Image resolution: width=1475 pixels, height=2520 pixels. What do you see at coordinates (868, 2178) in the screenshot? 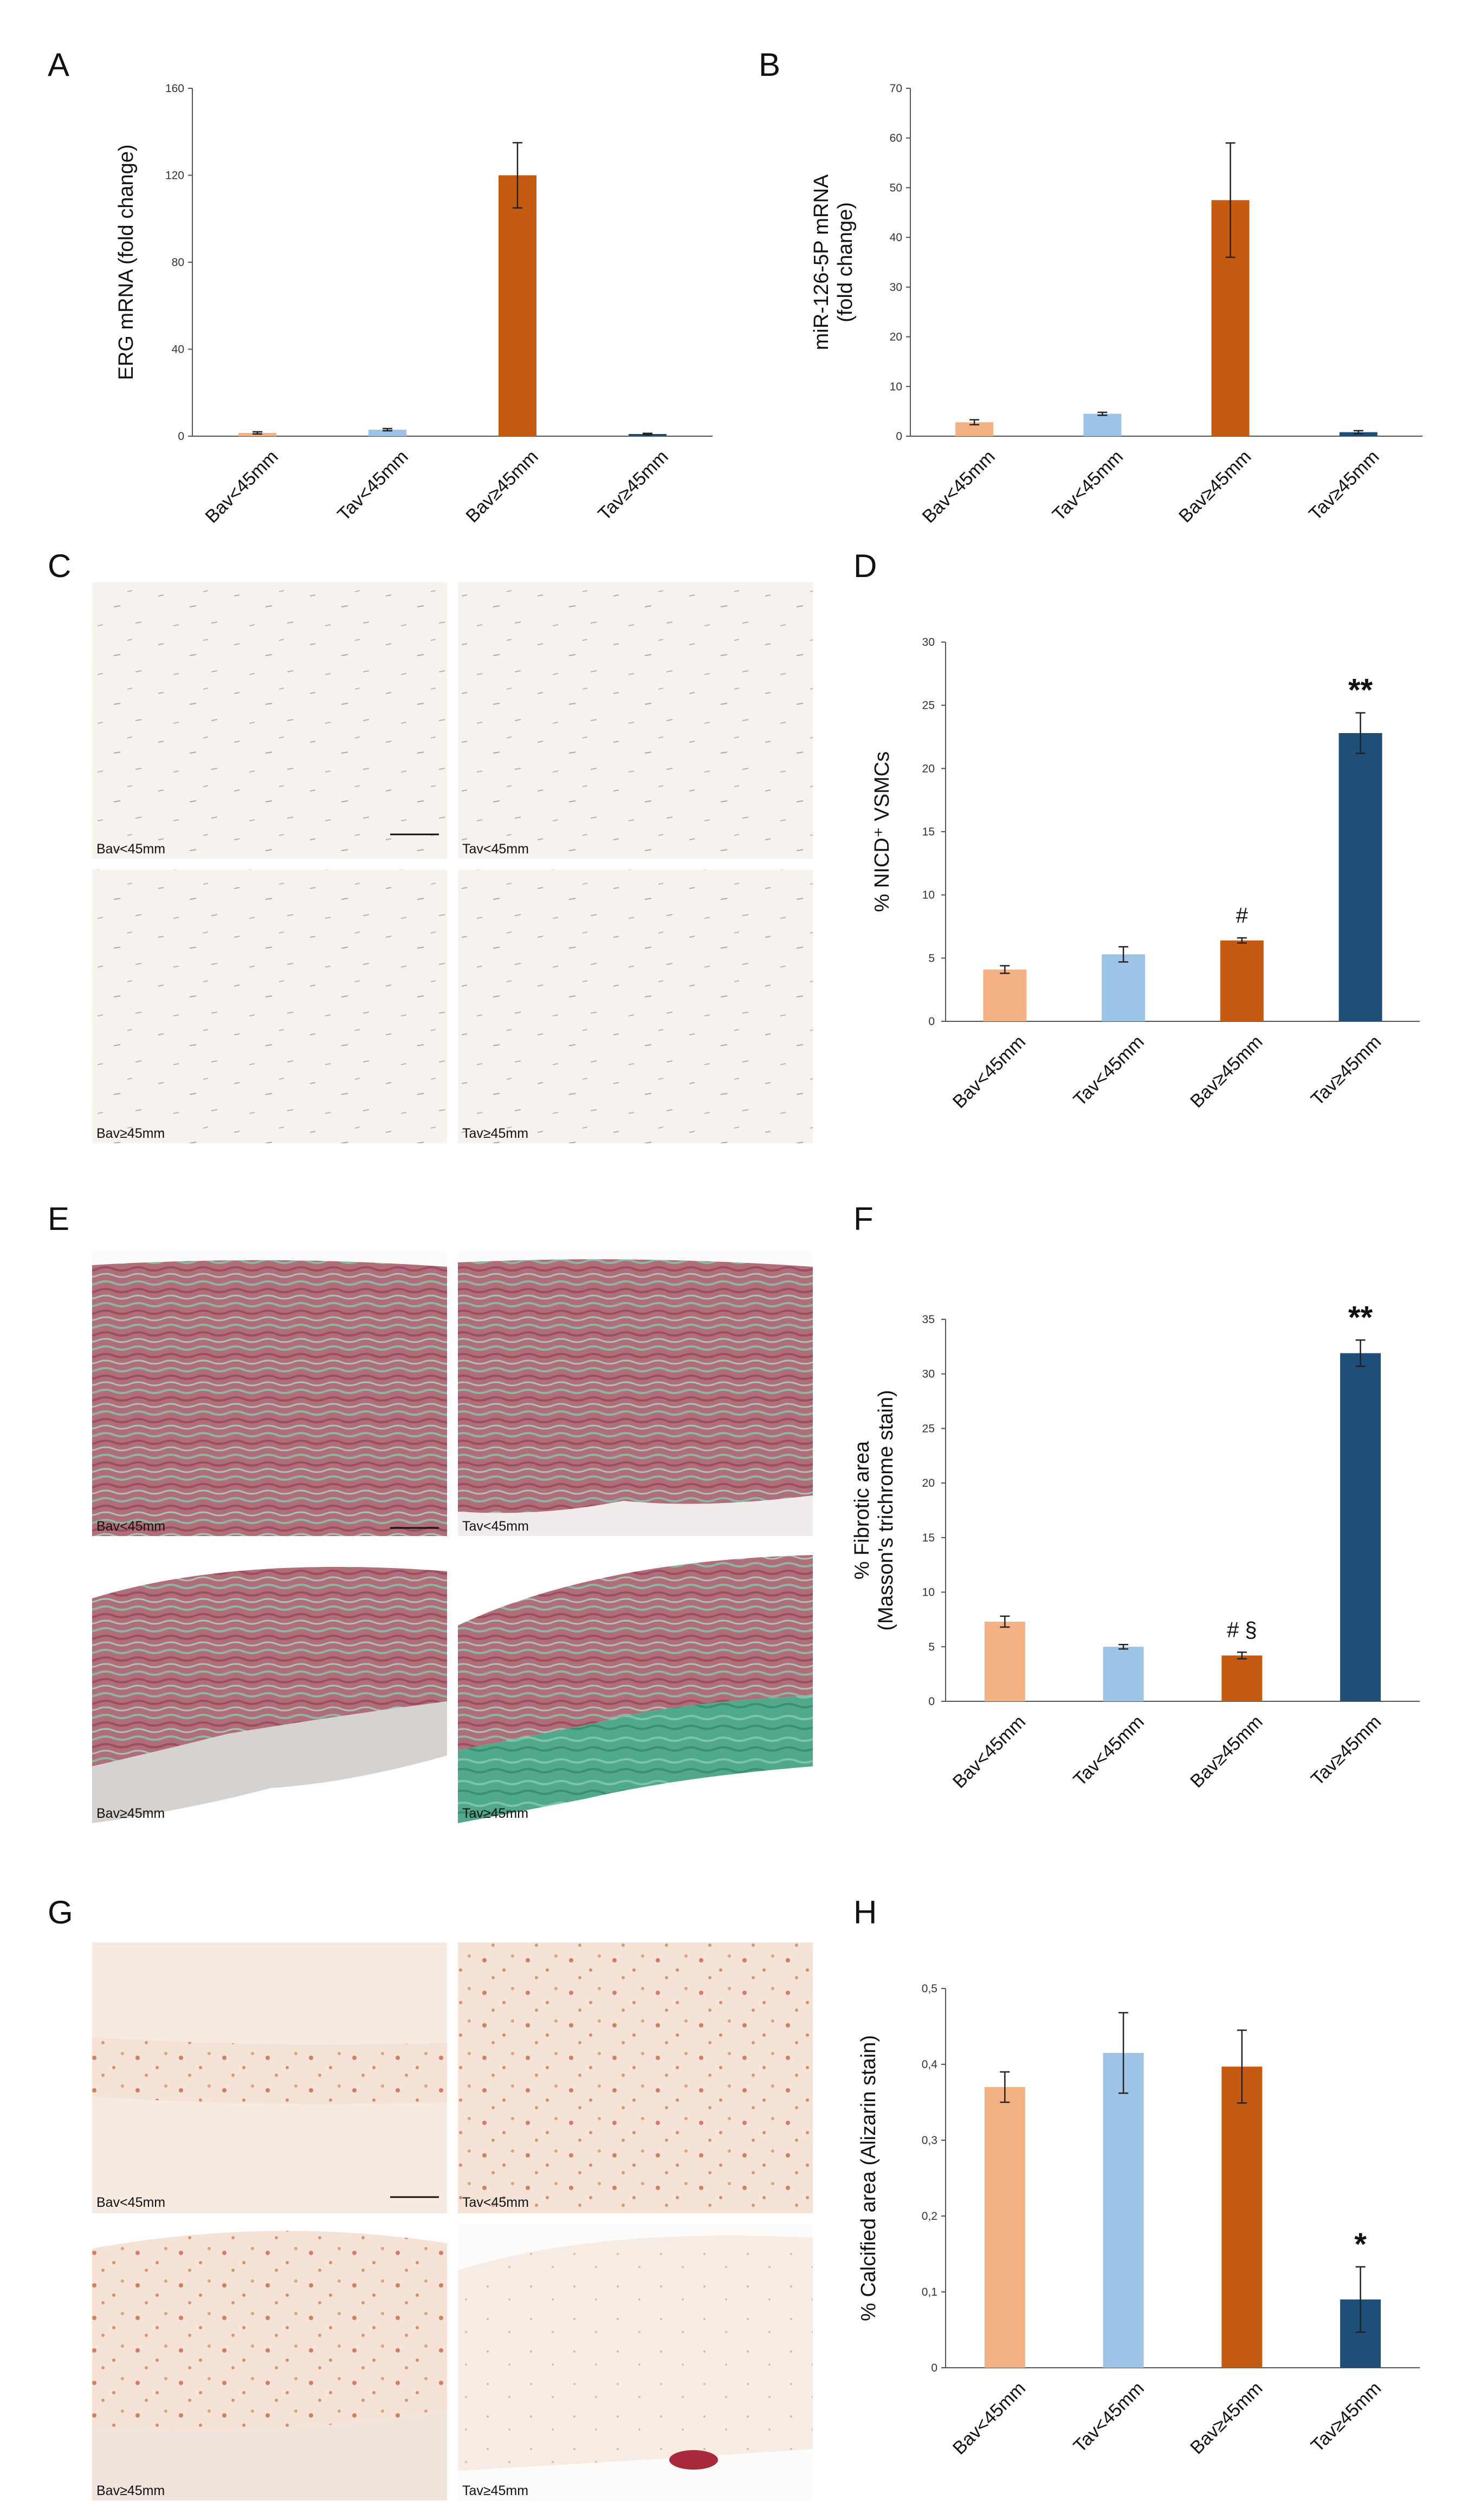
I see `y-axis-label: % Calcified area (Alizarin stain)` at bounding box center [868, 2178].